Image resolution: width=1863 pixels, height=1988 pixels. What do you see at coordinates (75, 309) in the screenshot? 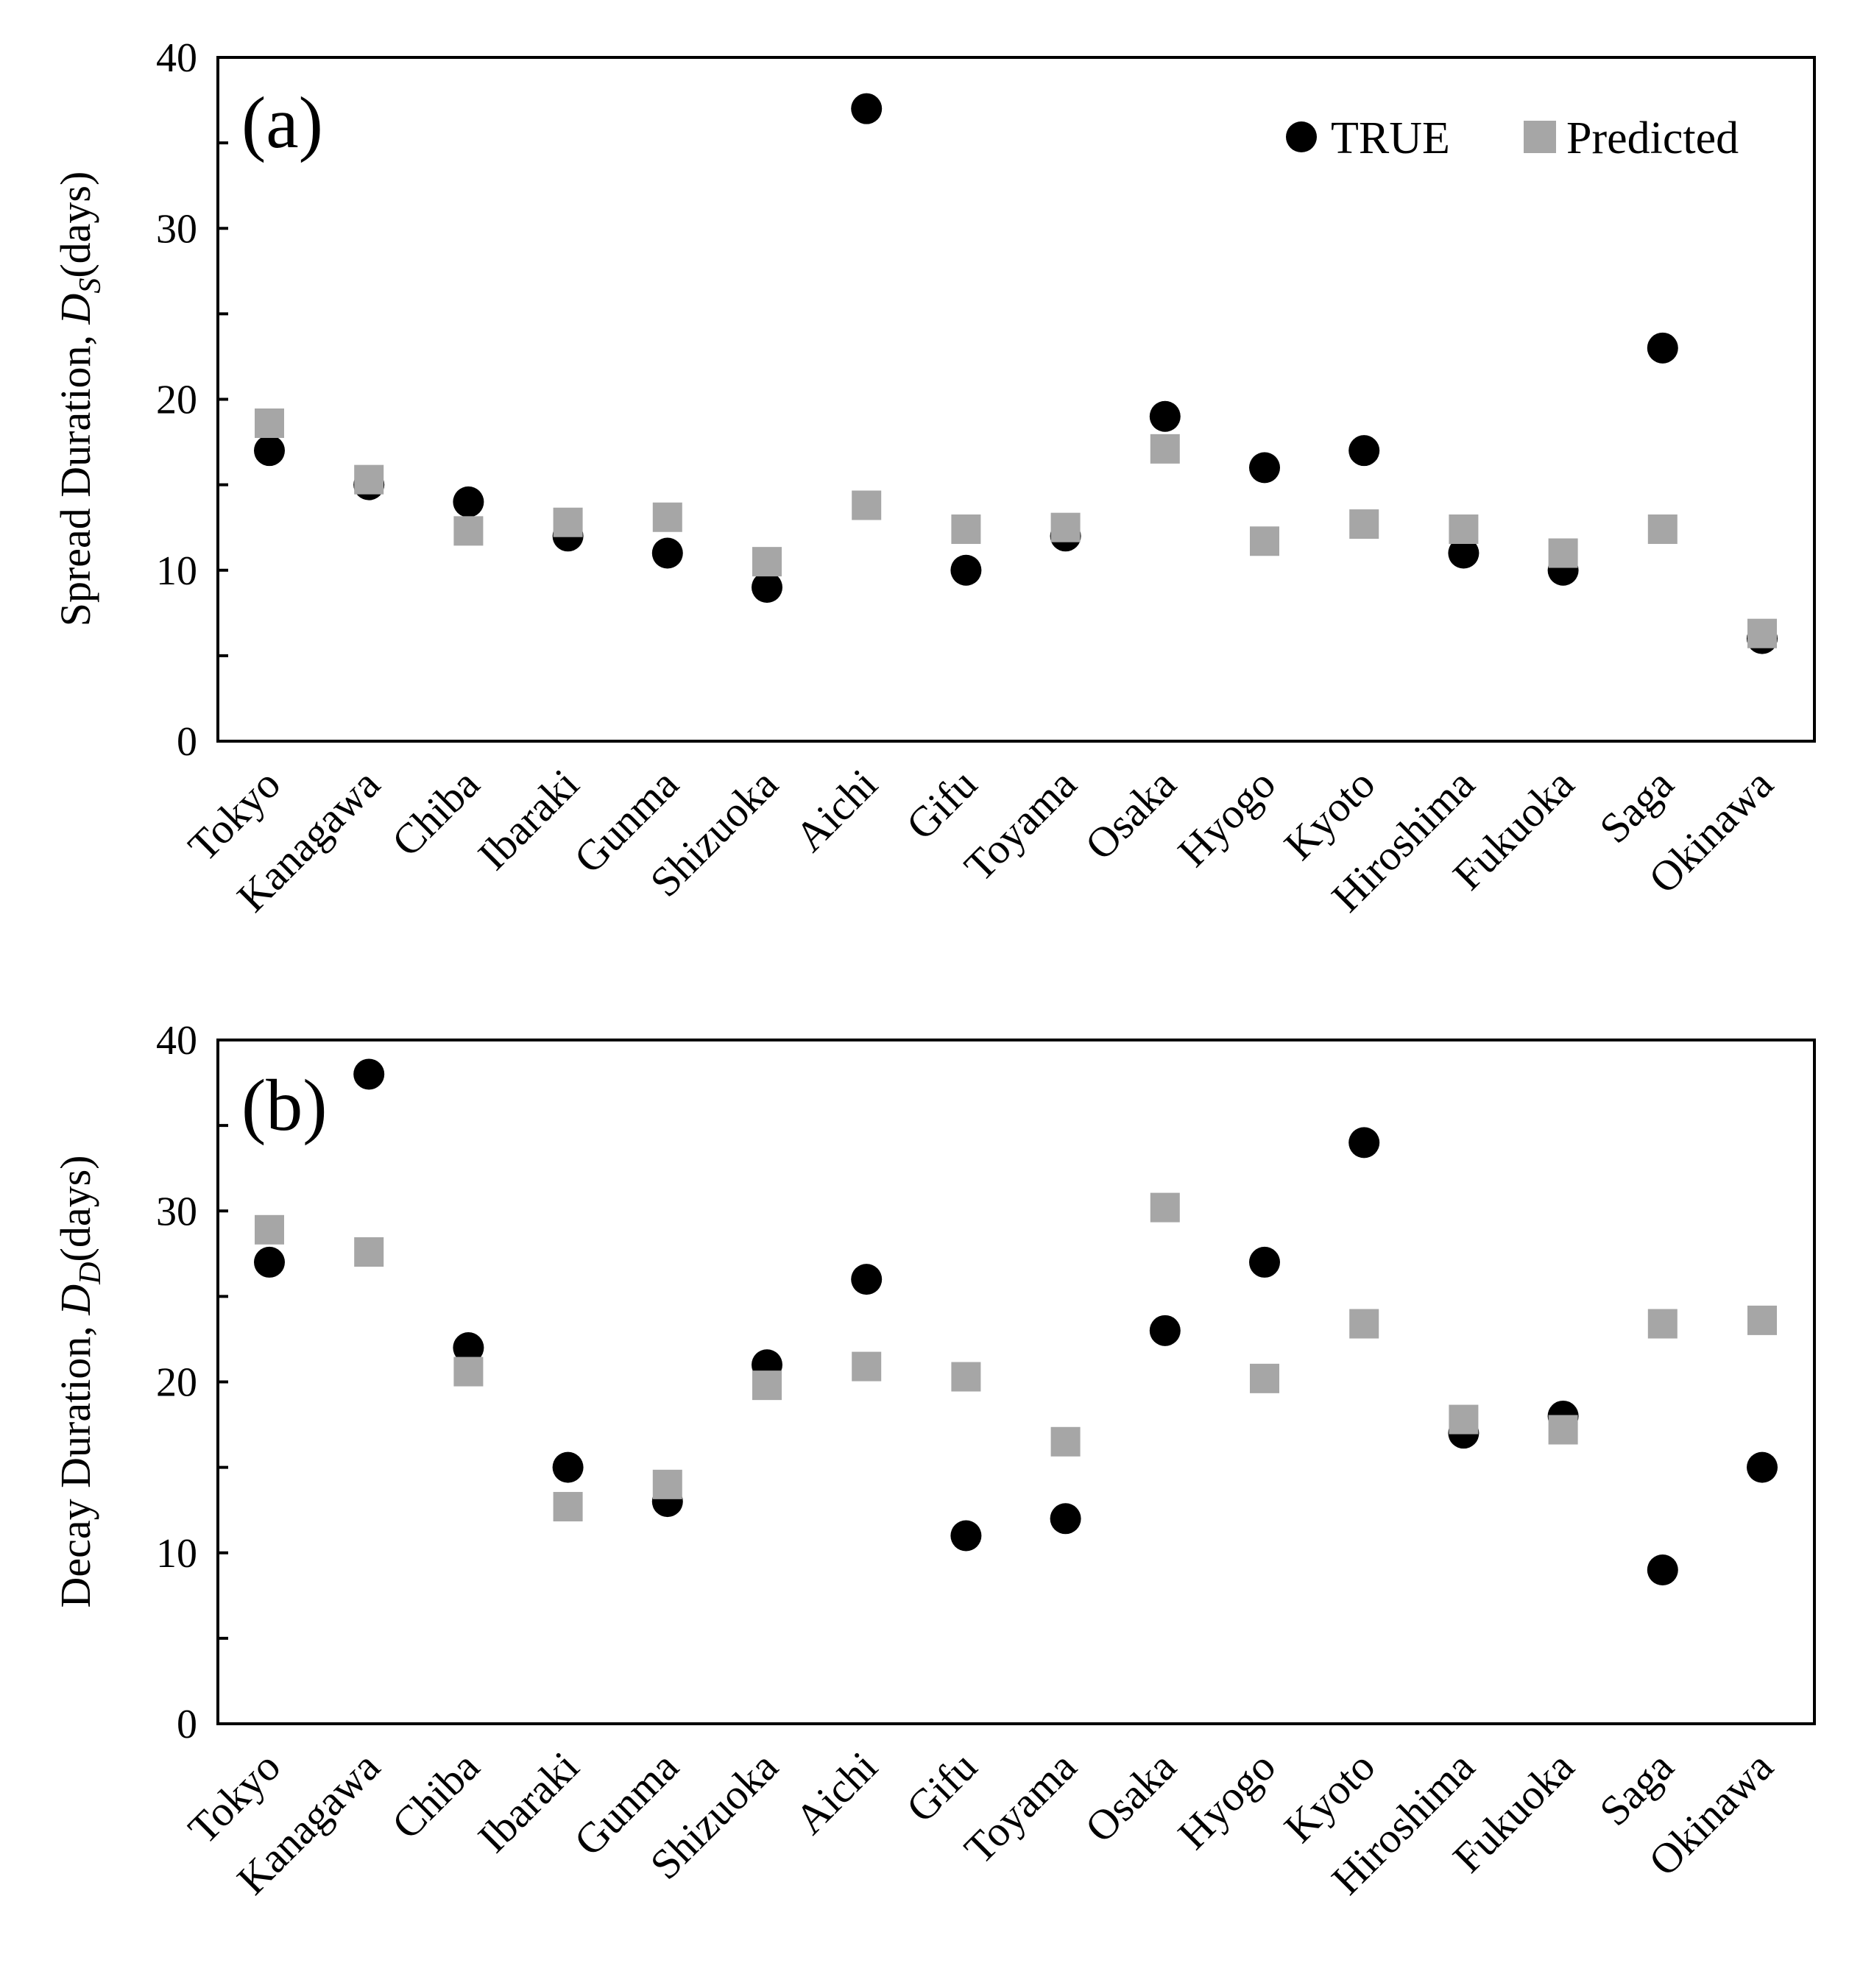
I see `y-axis-title-a-symbol: D` at bounding box center [75, 309].